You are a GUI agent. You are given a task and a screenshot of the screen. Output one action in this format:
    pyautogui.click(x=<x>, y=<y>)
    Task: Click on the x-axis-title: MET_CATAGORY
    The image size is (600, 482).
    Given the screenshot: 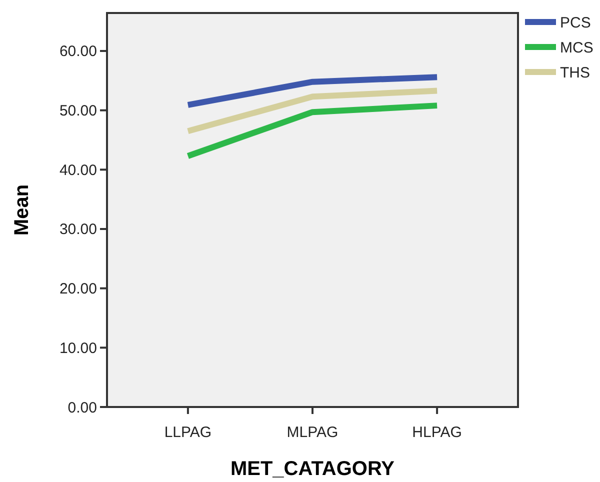 What is the action you would take?
    pyautogui.click(x=313, y=469)
    